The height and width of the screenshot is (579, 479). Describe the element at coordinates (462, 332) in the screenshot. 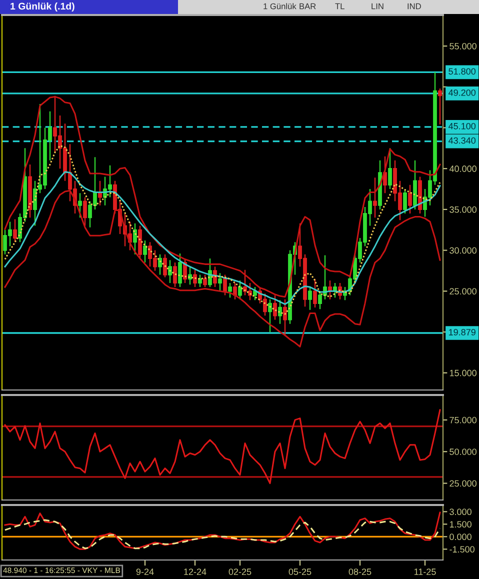

I see `ref-line-label: 19.879` at that location.